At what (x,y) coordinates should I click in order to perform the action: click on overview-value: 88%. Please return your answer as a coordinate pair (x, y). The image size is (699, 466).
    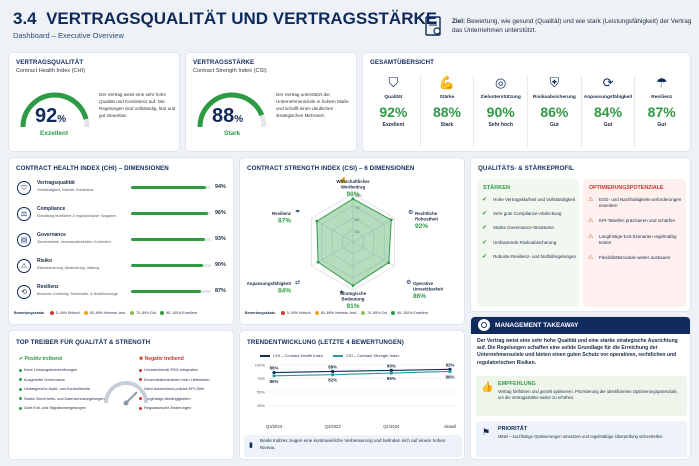
    Looking at the image, I should click on (447, 112).